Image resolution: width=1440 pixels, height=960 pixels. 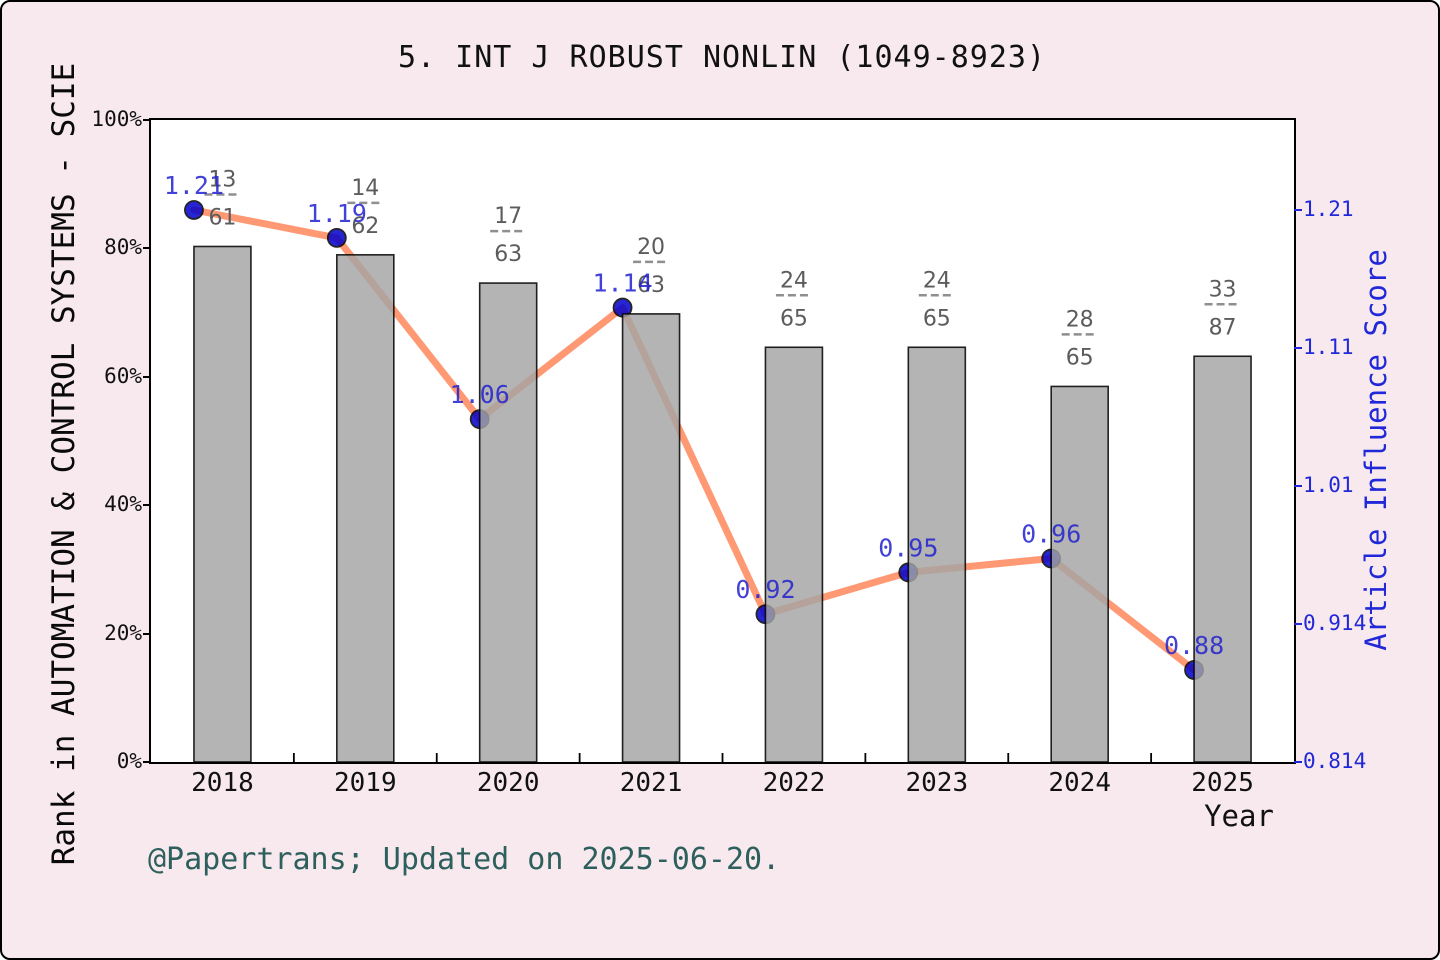 I want to click on line-value-label: 0.92, so click(x=765, y=589).